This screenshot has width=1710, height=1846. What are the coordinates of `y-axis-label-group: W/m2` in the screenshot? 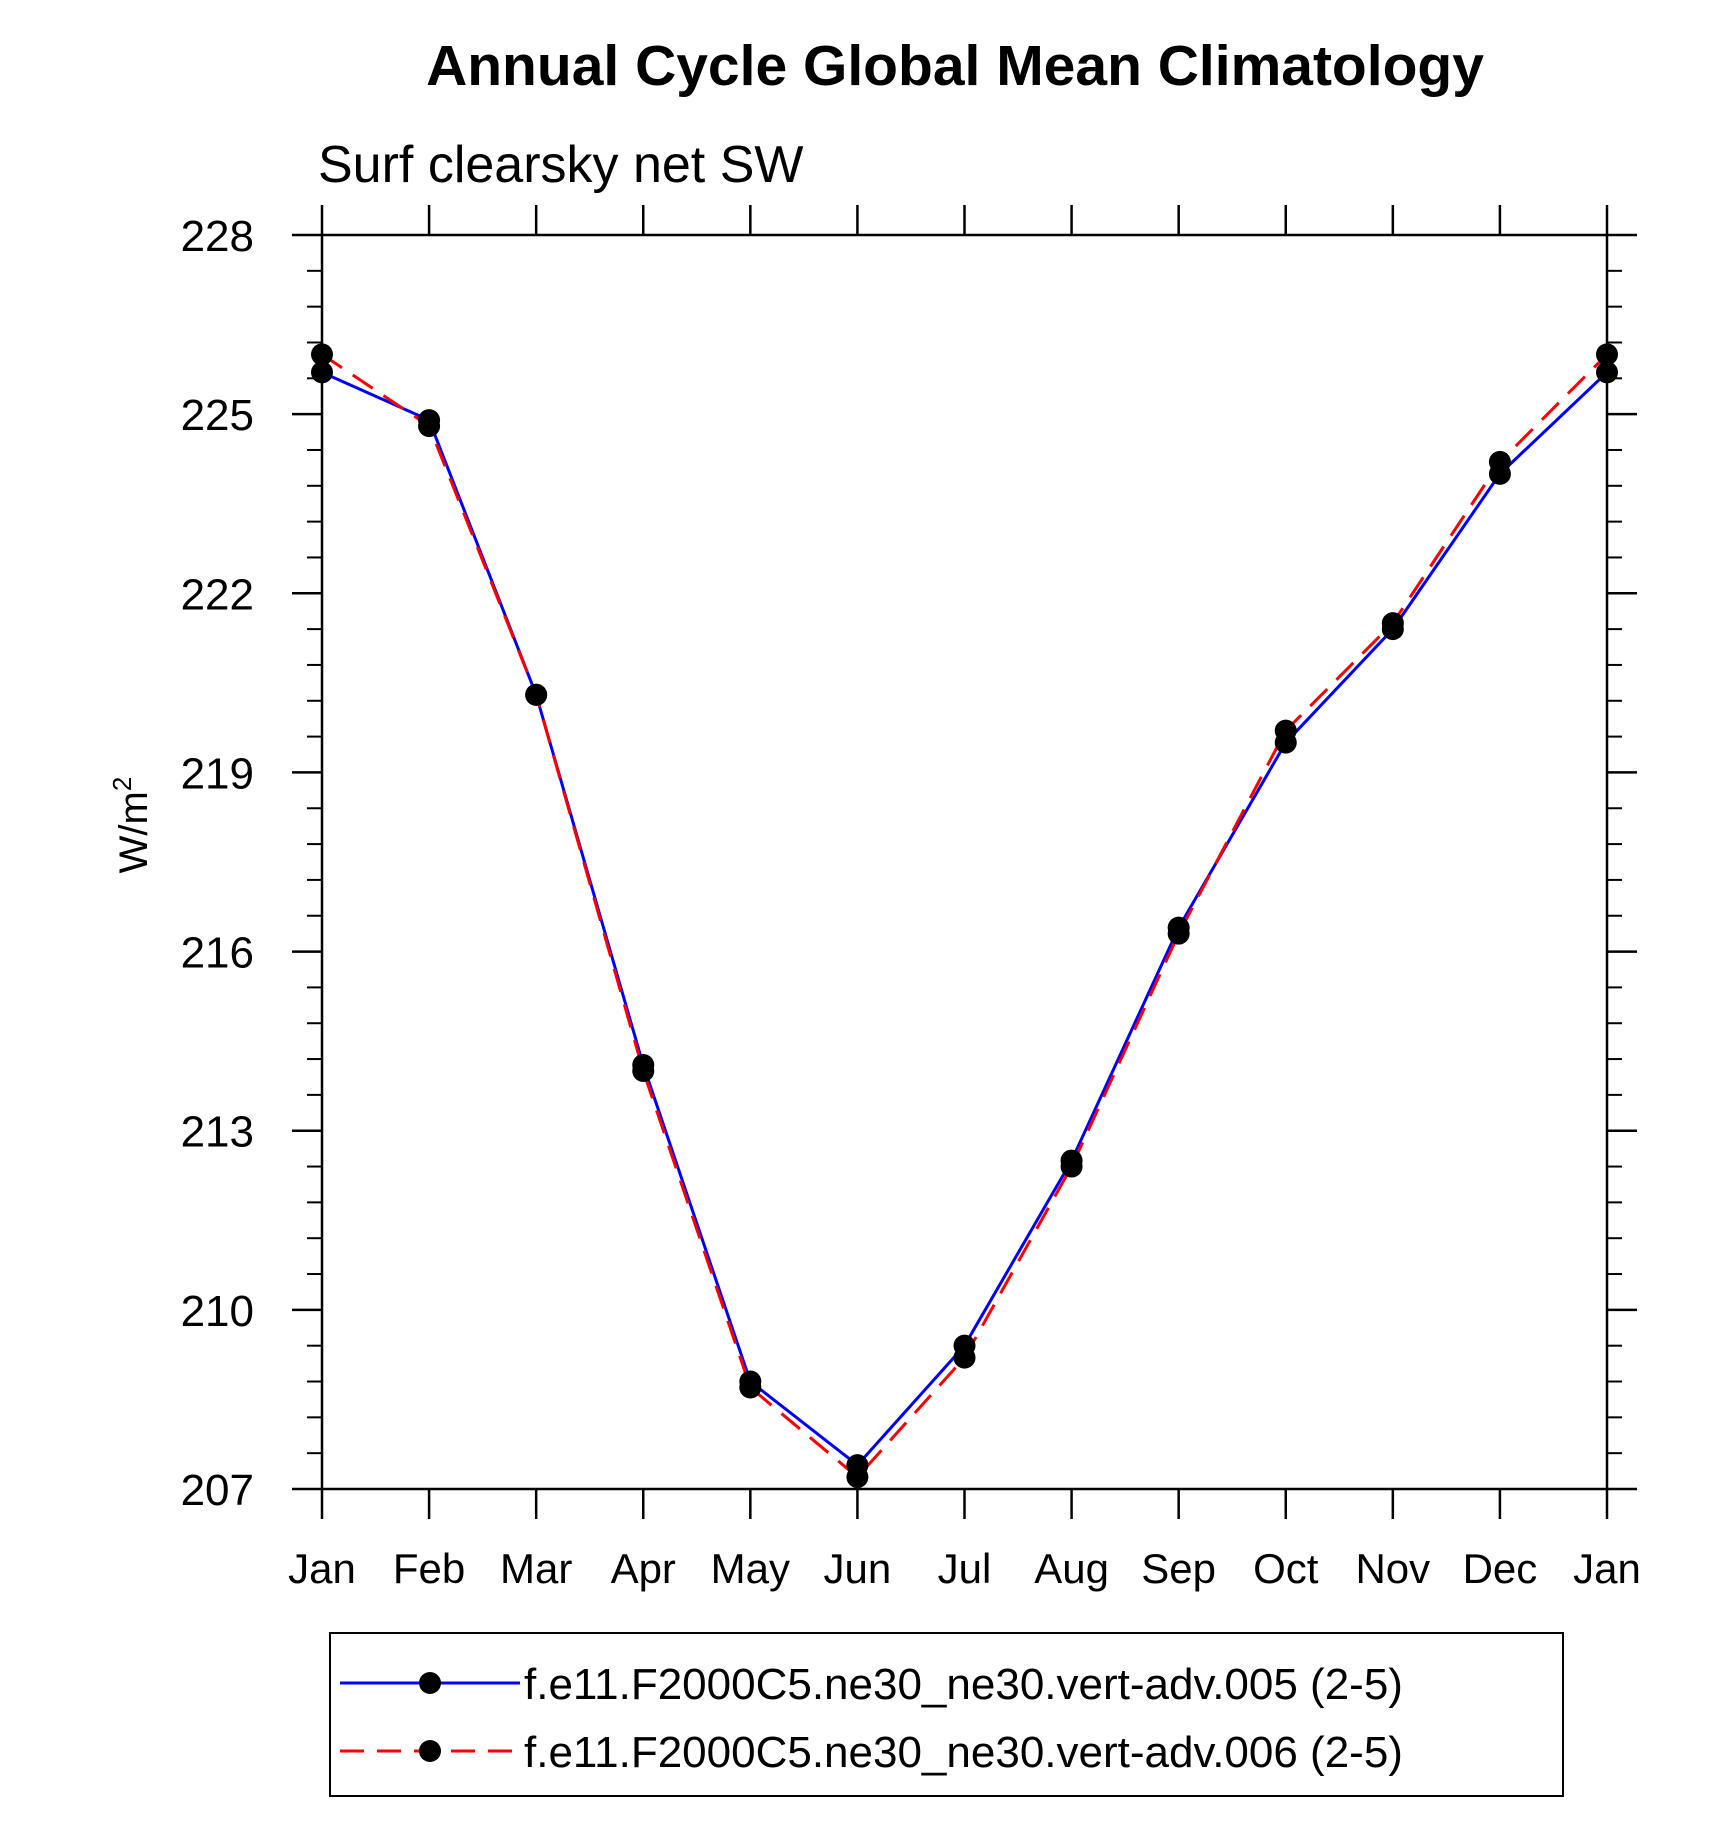 It's located at (131, 825).